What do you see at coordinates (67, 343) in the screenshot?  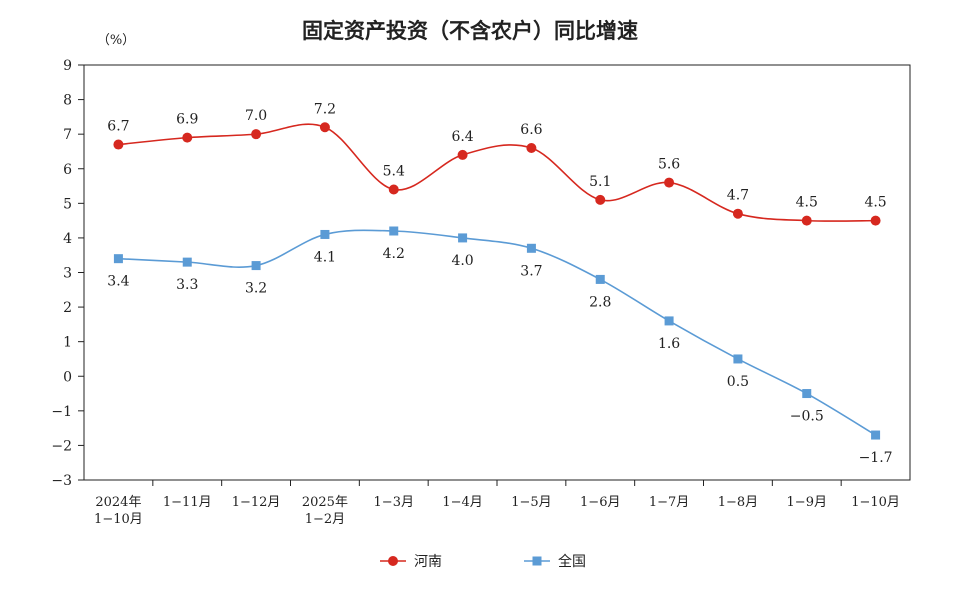 I see `y-tick-label: 1` at bounding box center [67, 343].